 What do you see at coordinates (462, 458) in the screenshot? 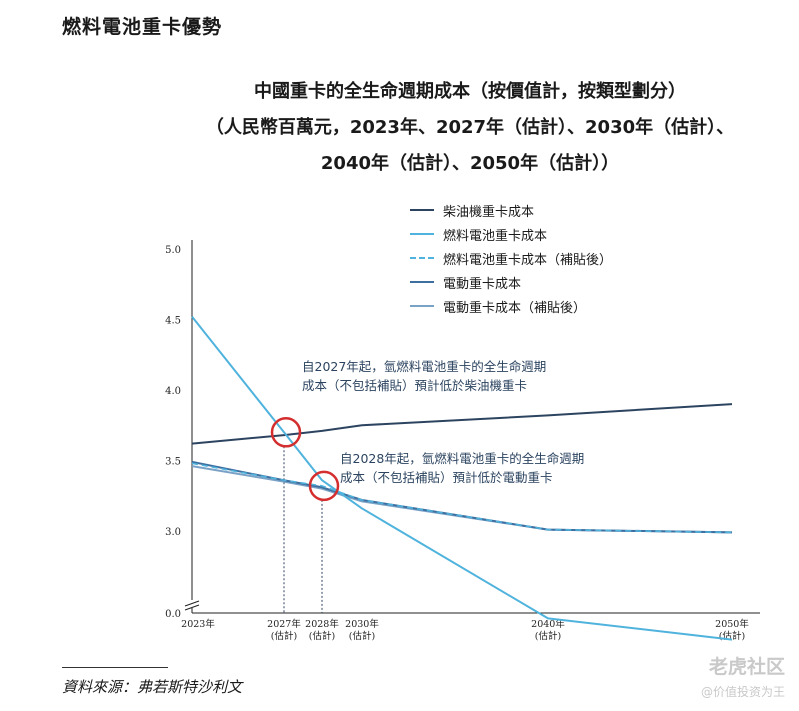
I see `annotation-2-line: 自2028年起，氫燃料電池重卡的全生命週期` at bounding box center [462, 458].